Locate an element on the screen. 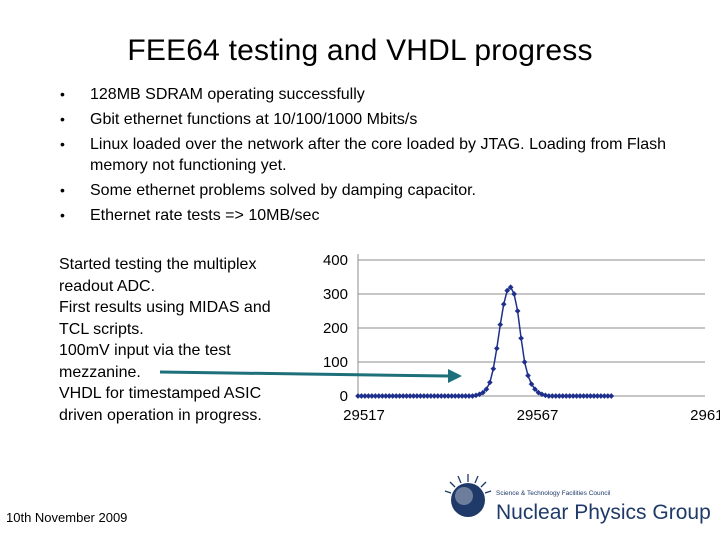 The image size is (720, 540). y-tick-label: 200 is located at coordinates (335, 328).